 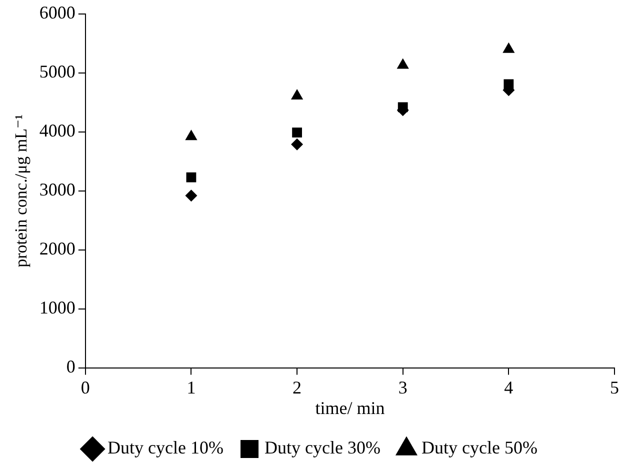 I want to click on y-tick-label: 5000, so click(x=57, y=72).